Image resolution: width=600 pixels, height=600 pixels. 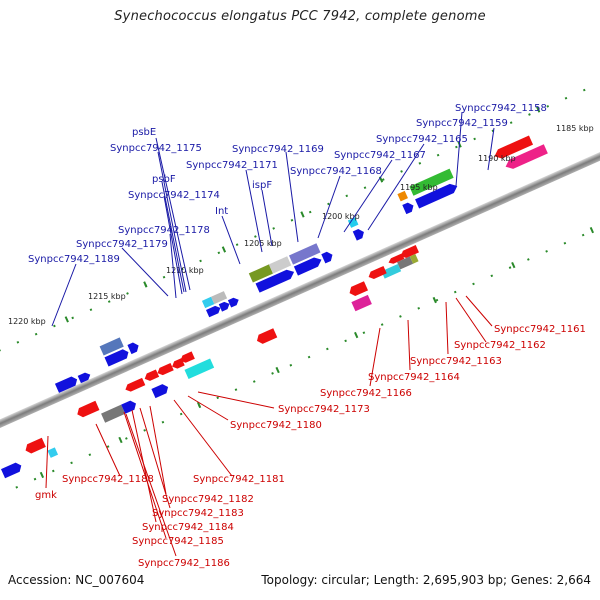 I want to click on gene-label: Synpcc7942_1171, so click(x=232, y=165).